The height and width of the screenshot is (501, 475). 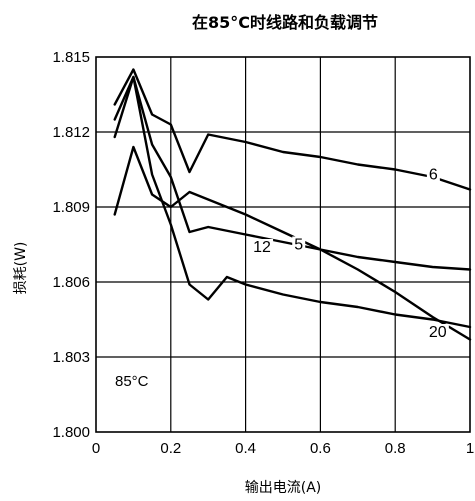 I want to click on x-tick-label: 1, so click(x=470, y=448).